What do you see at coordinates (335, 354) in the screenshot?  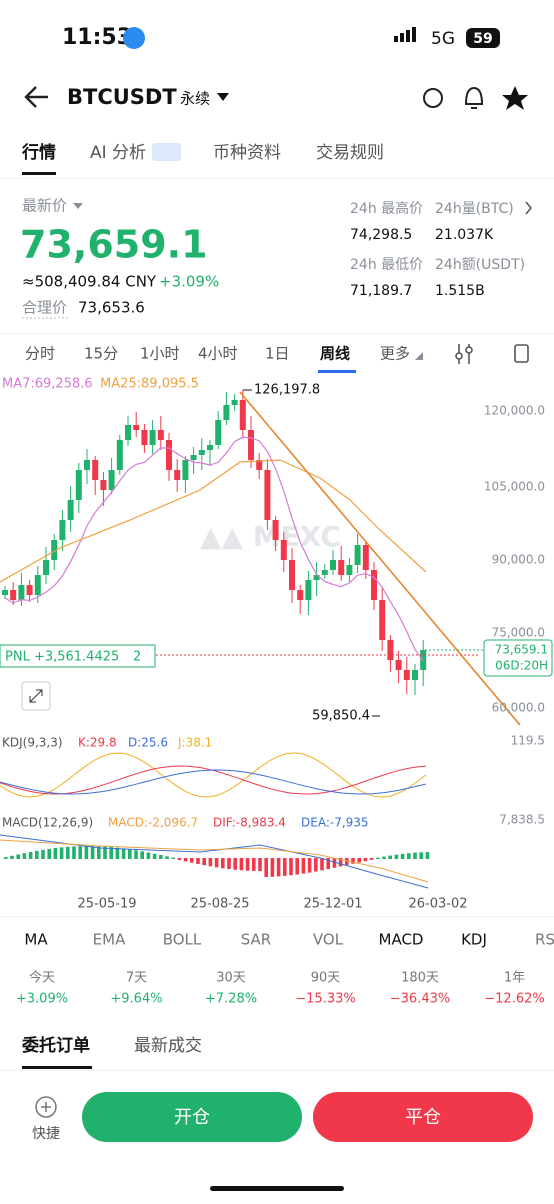 I see `interval: 周线` at bounding box center [335, 354].